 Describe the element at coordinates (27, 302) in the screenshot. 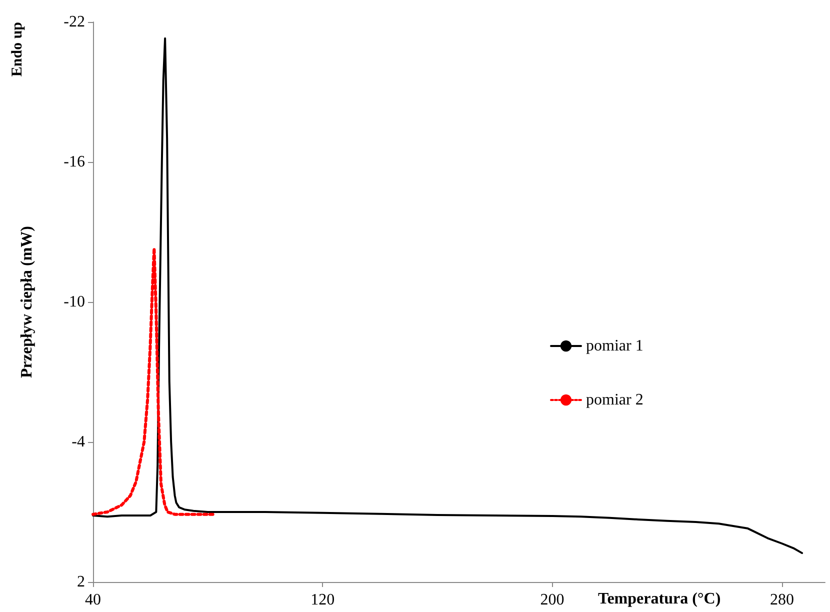

I see `y-axis-title: Przepływ ciepła (mW)` at that location.